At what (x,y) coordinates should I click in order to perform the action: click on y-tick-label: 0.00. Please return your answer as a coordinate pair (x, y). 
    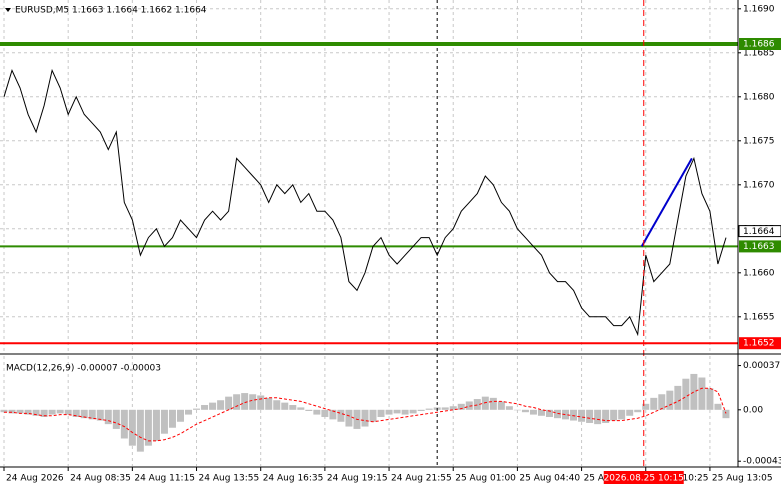
    Looking at the image, I should click on (753, 410).